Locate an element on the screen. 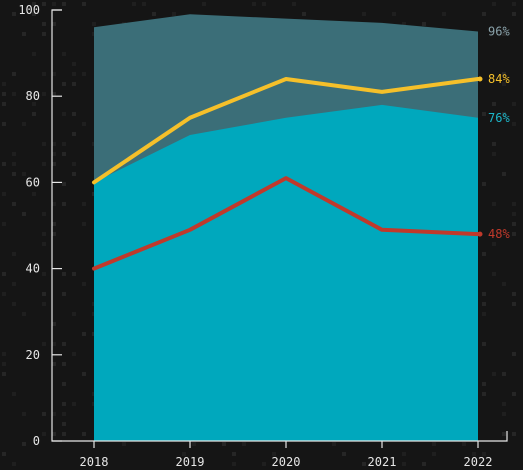  y-tick-label: 60 is located at coordinates (33, 182).